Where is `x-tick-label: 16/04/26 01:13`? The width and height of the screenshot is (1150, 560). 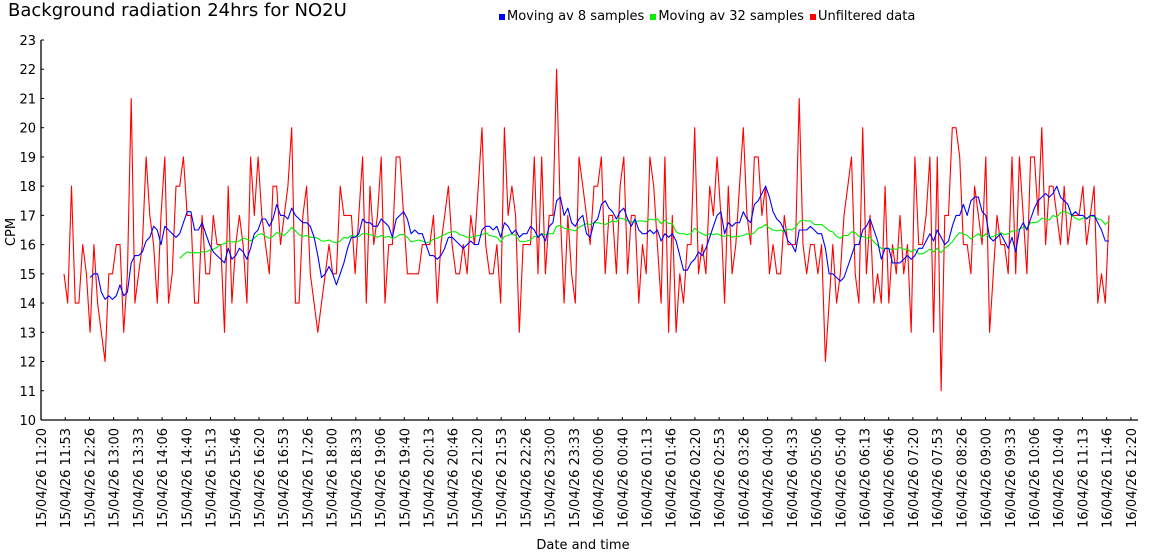
x-tick-label: 16/04/26 01:13 is located at coordinates (648, 478).